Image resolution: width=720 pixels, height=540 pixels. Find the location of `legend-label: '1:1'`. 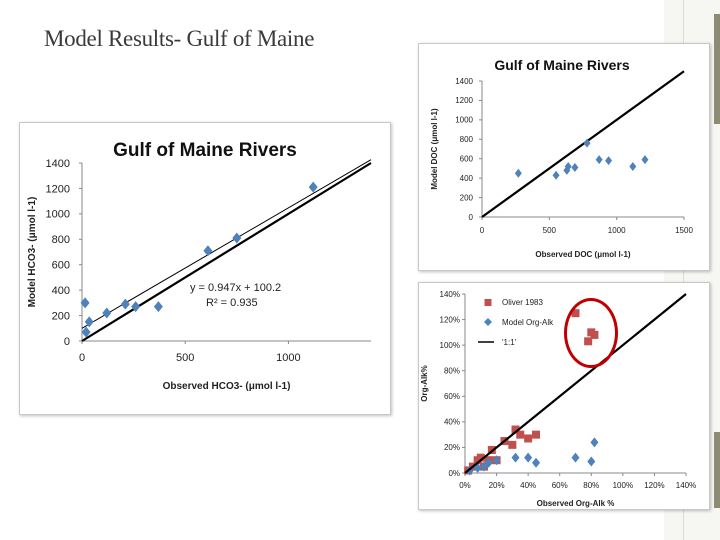

legend-label: '1:1' is located at coordinates (509, 342).